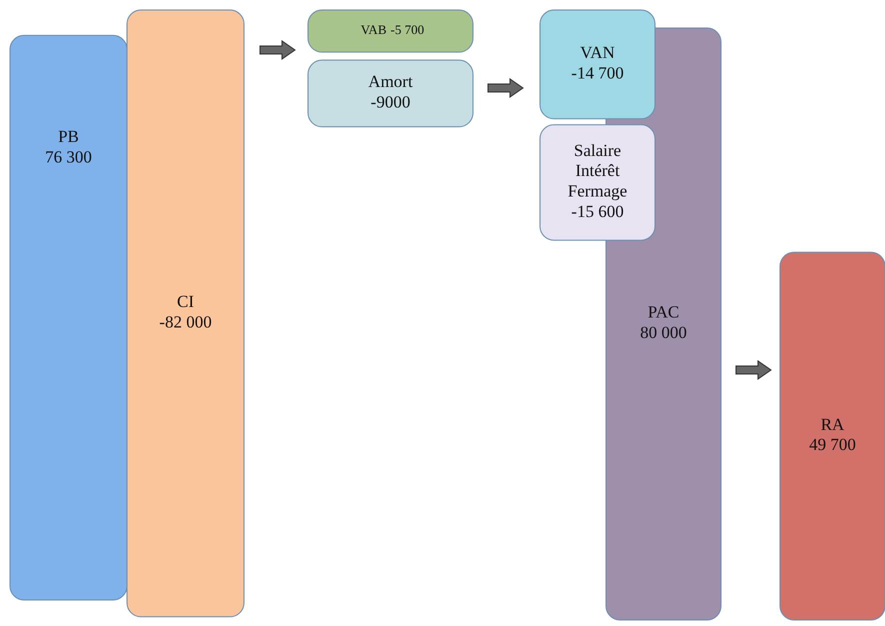 This screenshot has width=885, height=626. I want to click on data-label: 49 700, so click(832, 444).